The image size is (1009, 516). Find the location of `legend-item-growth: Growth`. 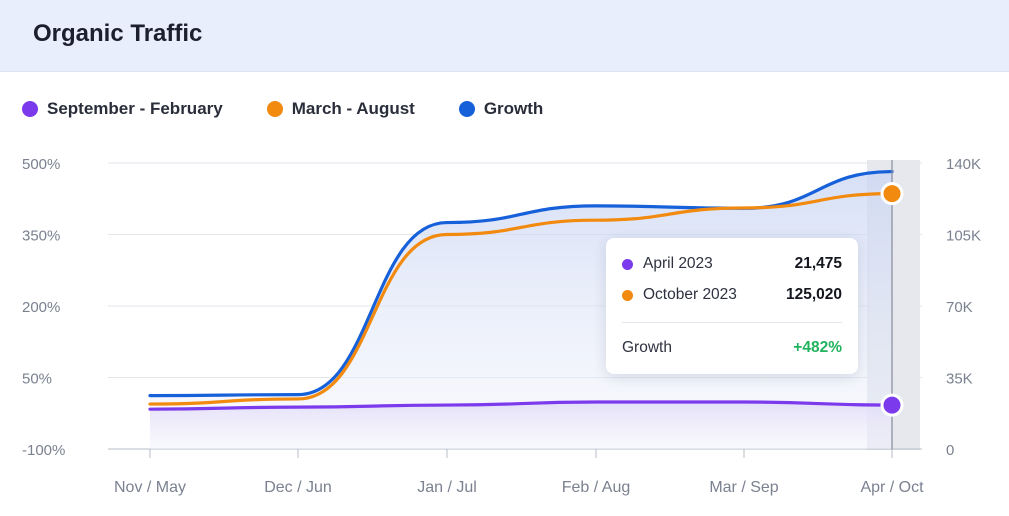

legend-item-growth: Growth is located at coordinates (501, 109).